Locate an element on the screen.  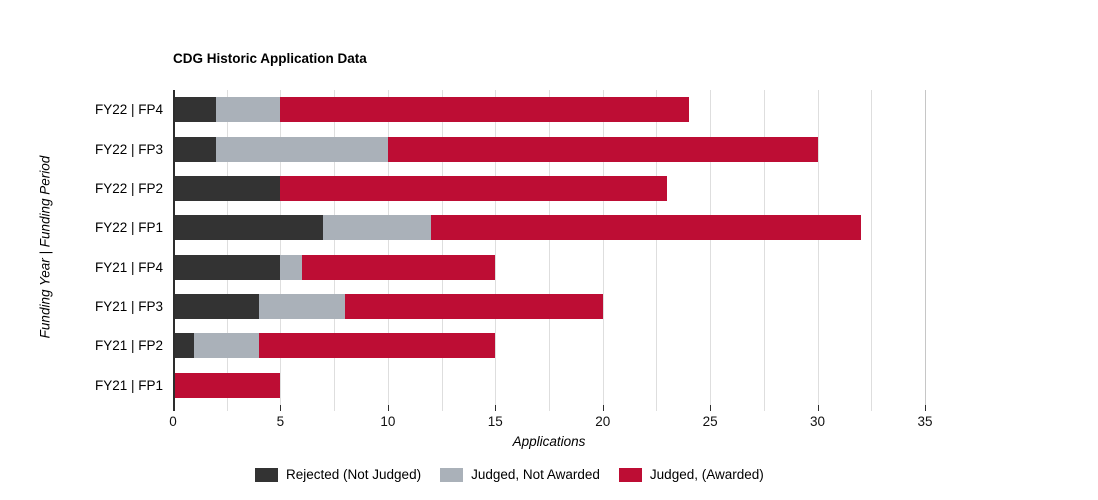
bar-row: FY21 | FP2 is located at coordinates (510, 345).